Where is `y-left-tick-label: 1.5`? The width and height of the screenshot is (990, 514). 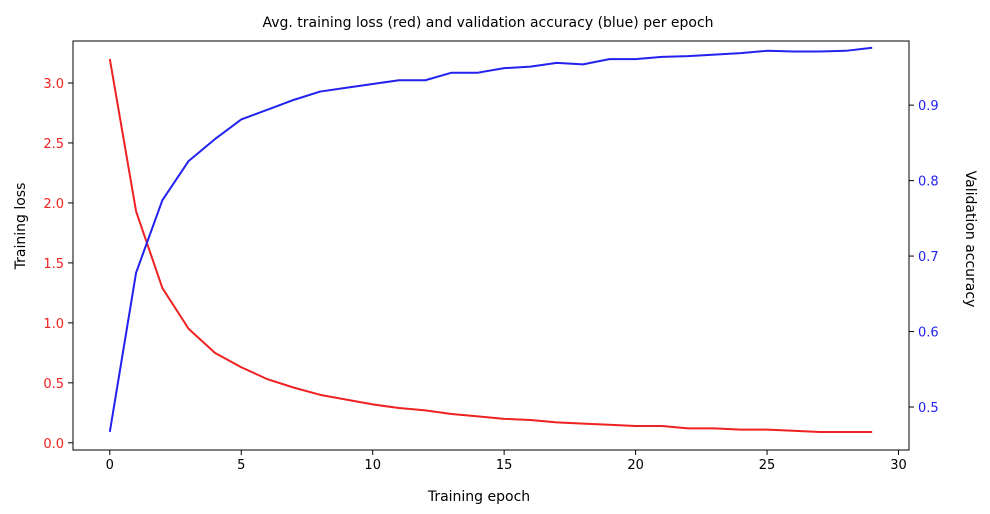 y-left-tick-label: 1.5 is located at coordinates (53, 264).